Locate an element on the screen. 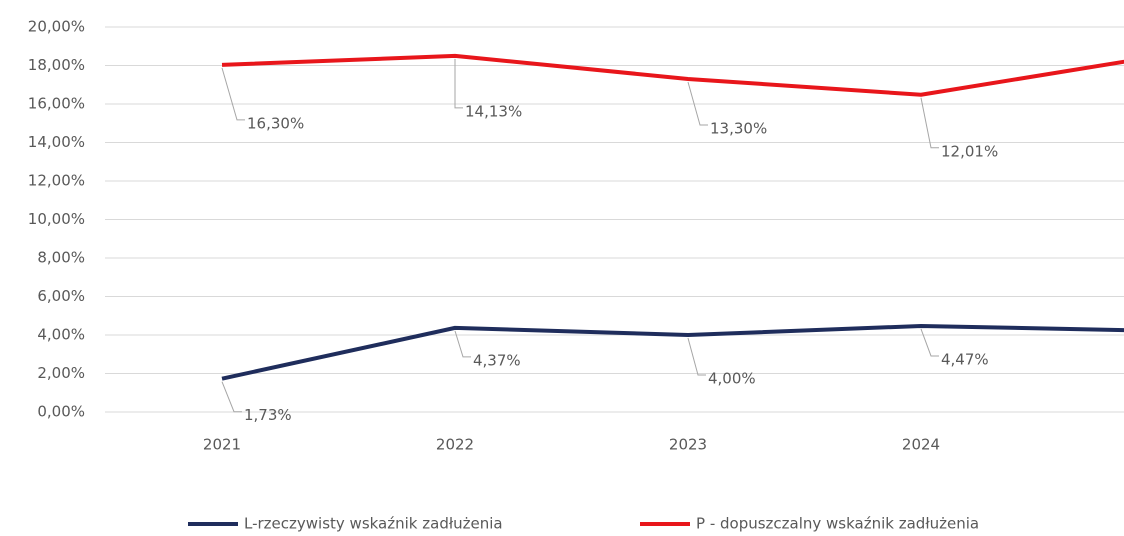  data-label: 14,13% is located at coordinates (493, 111).